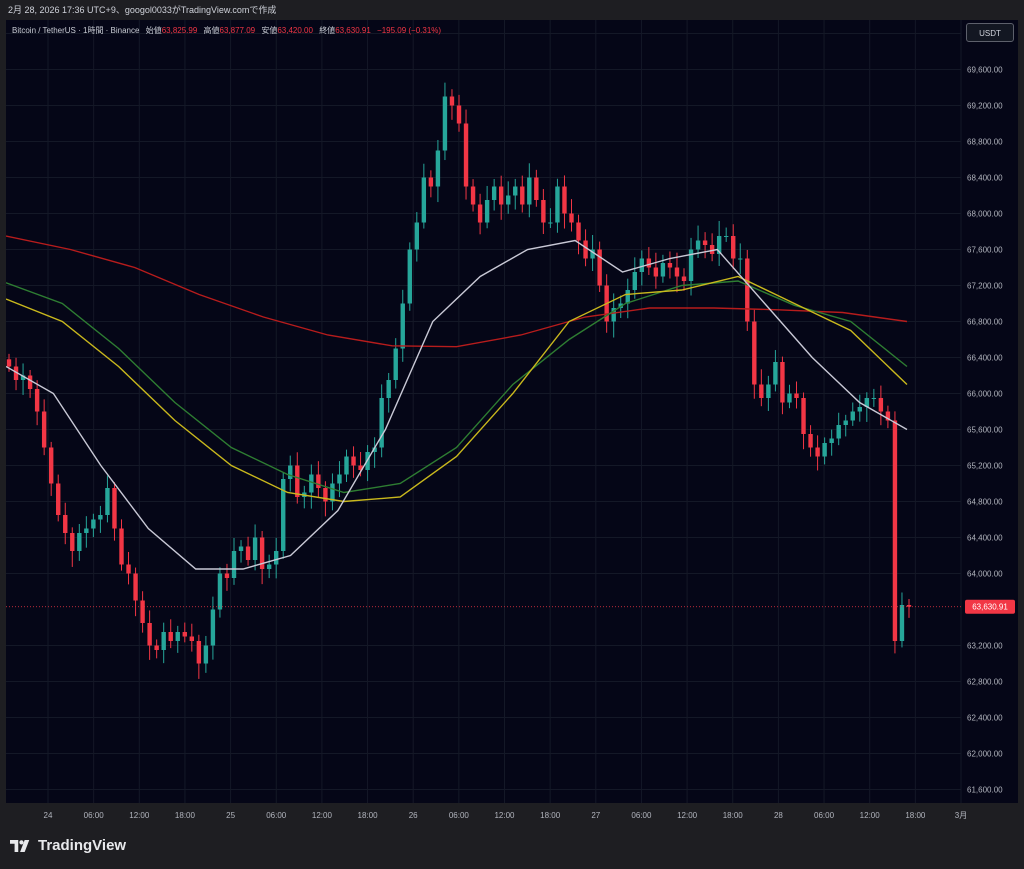 The height and width of the screenshot is (869, 1024). I want to click on x-tick-label: 25, so click(230, 815).